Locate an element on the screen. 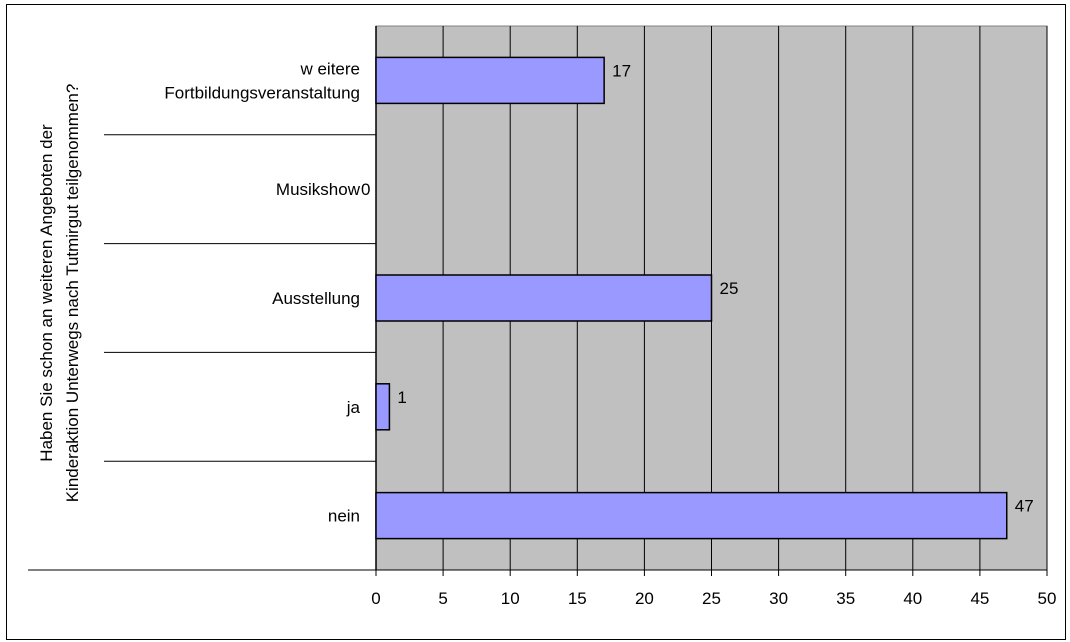 Image resolution: width=1070 pixels, height=642 pixels. category-label: Fortbildungsveranstaltung is located at coordinates (262, 92).